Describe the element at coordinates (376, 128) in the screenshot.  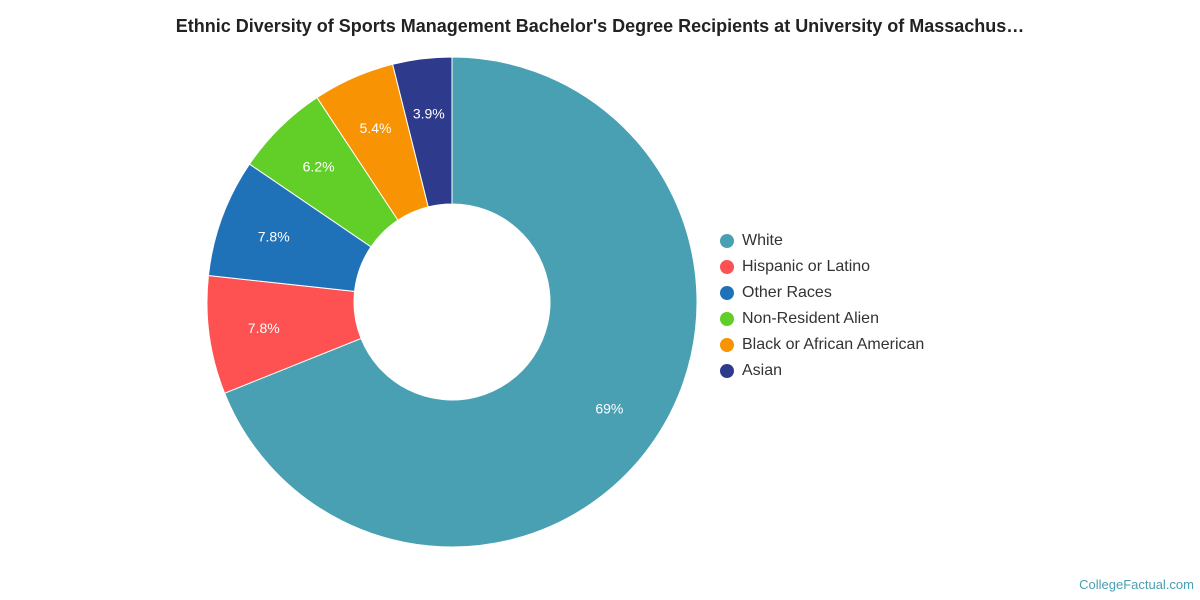
I see `data-label-black-or-african-american: 5.4%` at that location.